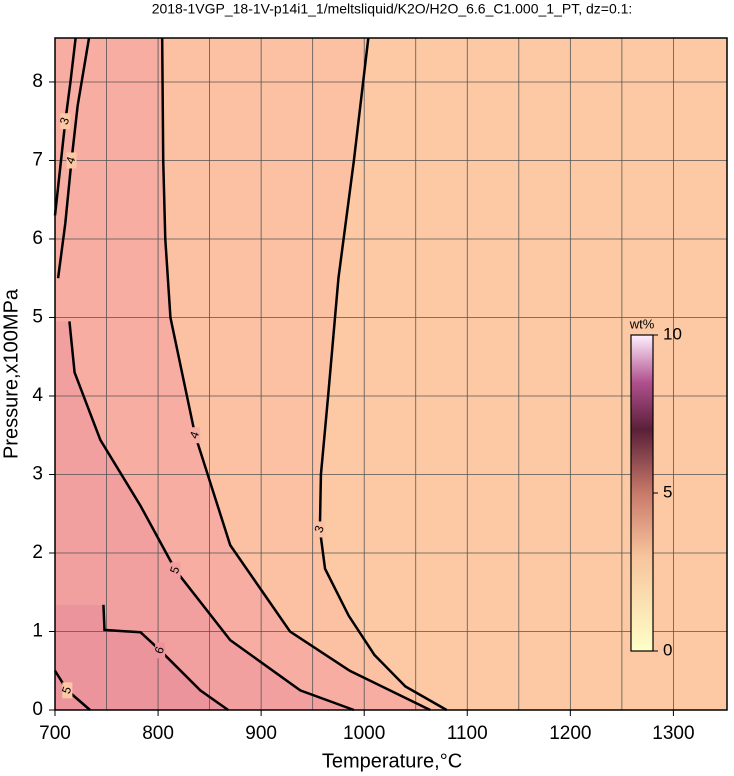 Image resolution: width=734 pixels, height=776 pixels. What do you see at coordinates (37, 238) in the screenshot?
I see `y-tick-label: 6` at bounding box center [37, 238].